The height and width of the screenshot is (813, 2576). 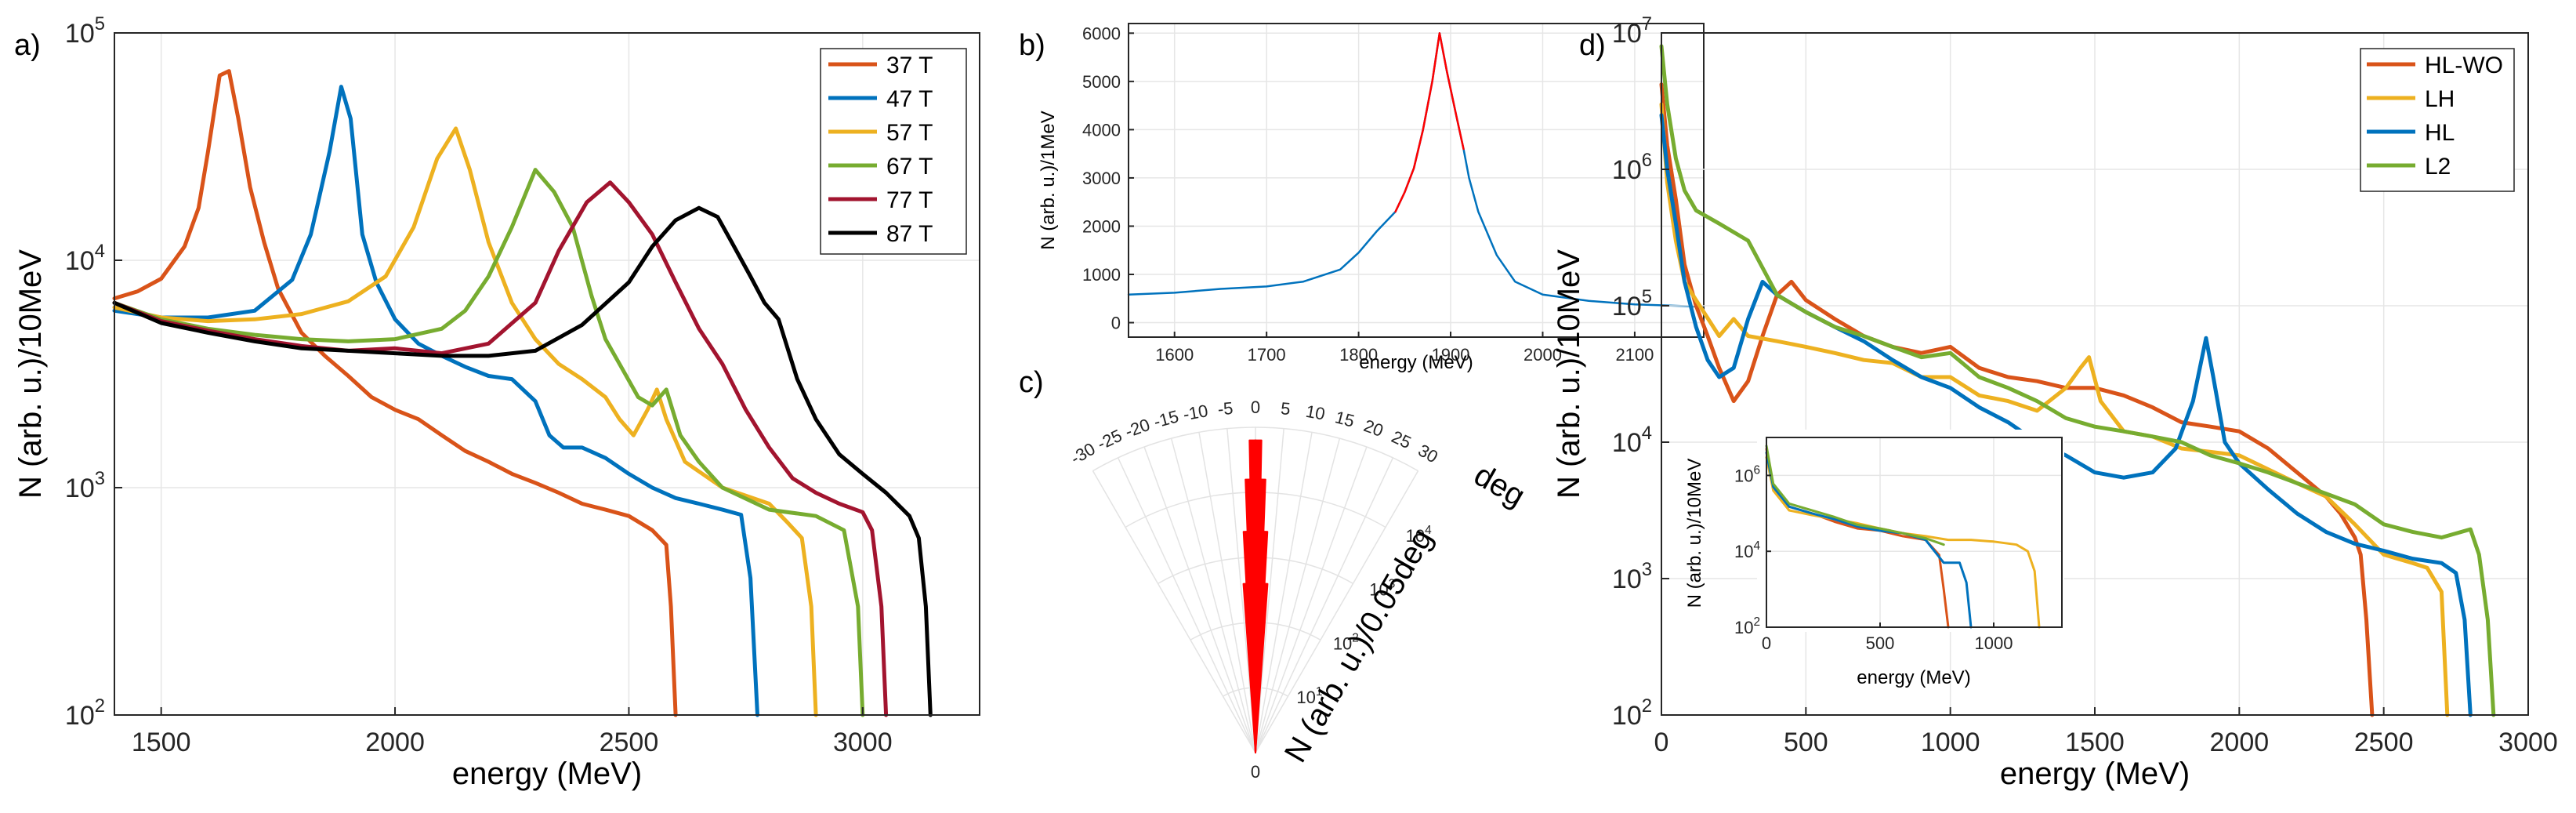 I want to click on a-x-tick-label: 1500, so click(x=161, y=742).